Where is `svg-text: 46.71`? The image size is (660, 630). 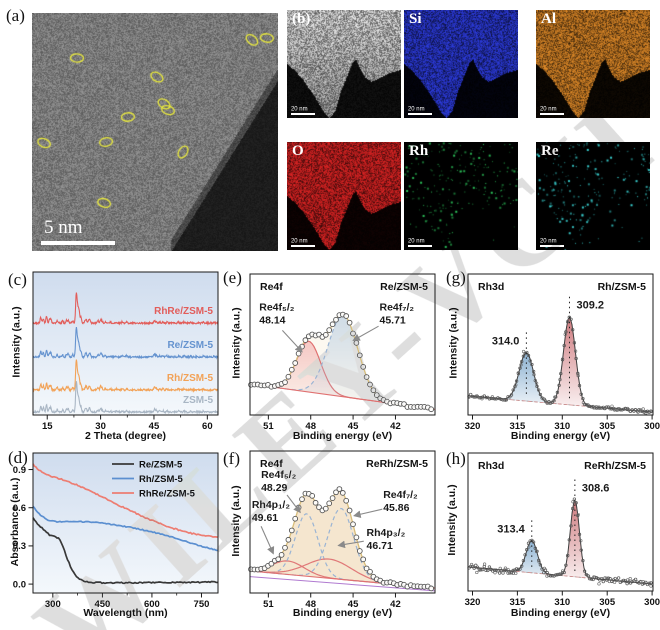 svg-text: 46.71 is located at coordinates (380, 546).